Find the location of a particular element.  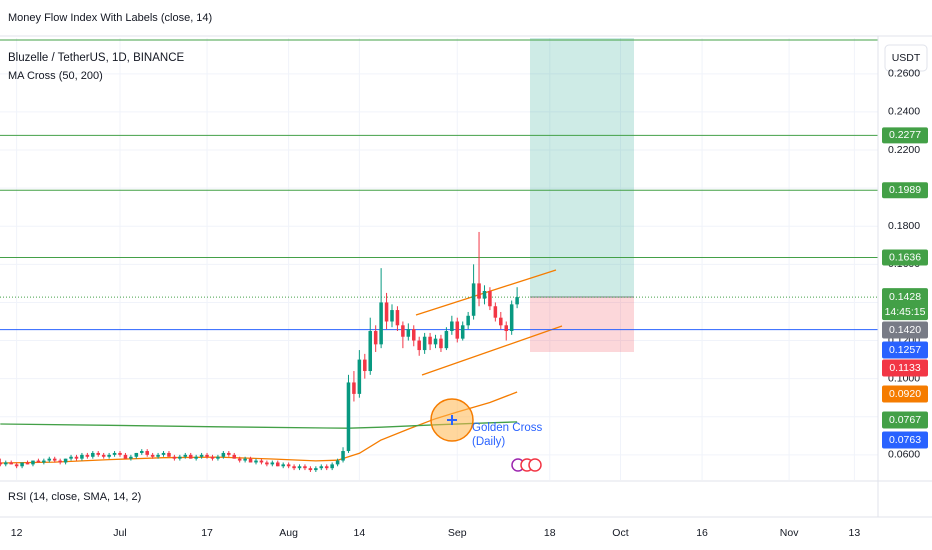

price-tag-label: 0.0920 is located at coordinates (905, 394).